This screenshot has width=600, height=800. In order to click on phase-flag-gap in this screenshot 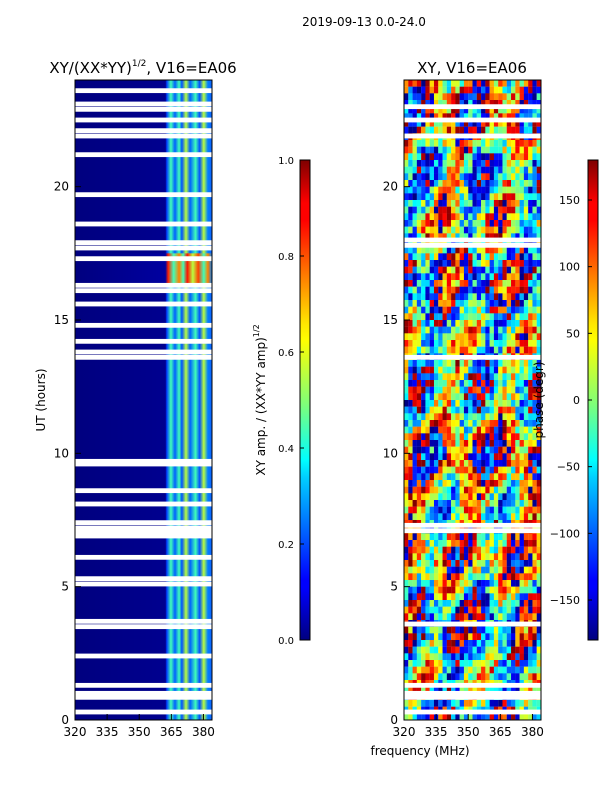, I will do `click(472, 245)`.